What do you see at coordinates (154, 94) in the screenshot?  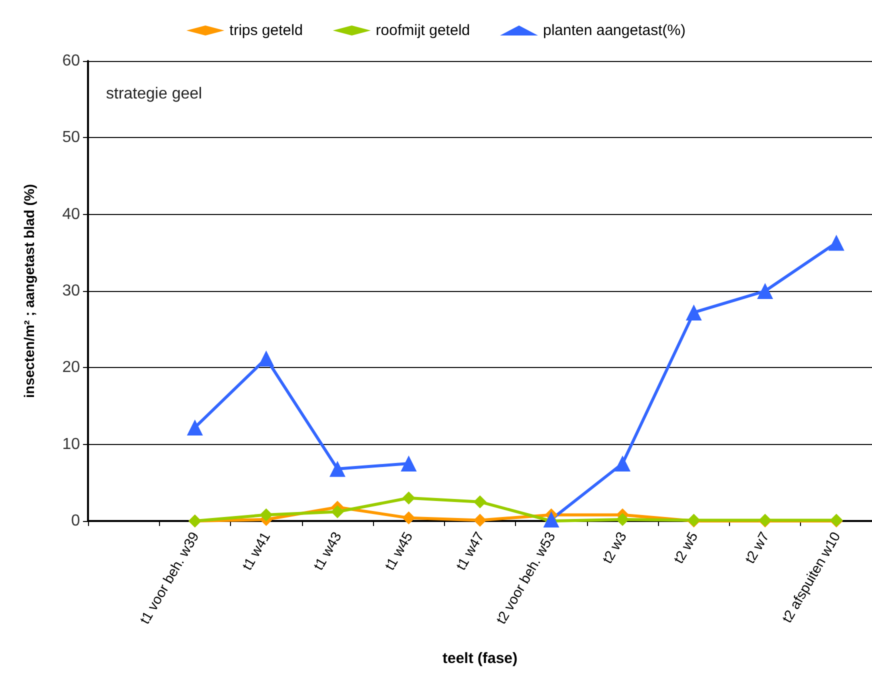 I see `annotation: strategie geel` at bounding box center [154, 94].